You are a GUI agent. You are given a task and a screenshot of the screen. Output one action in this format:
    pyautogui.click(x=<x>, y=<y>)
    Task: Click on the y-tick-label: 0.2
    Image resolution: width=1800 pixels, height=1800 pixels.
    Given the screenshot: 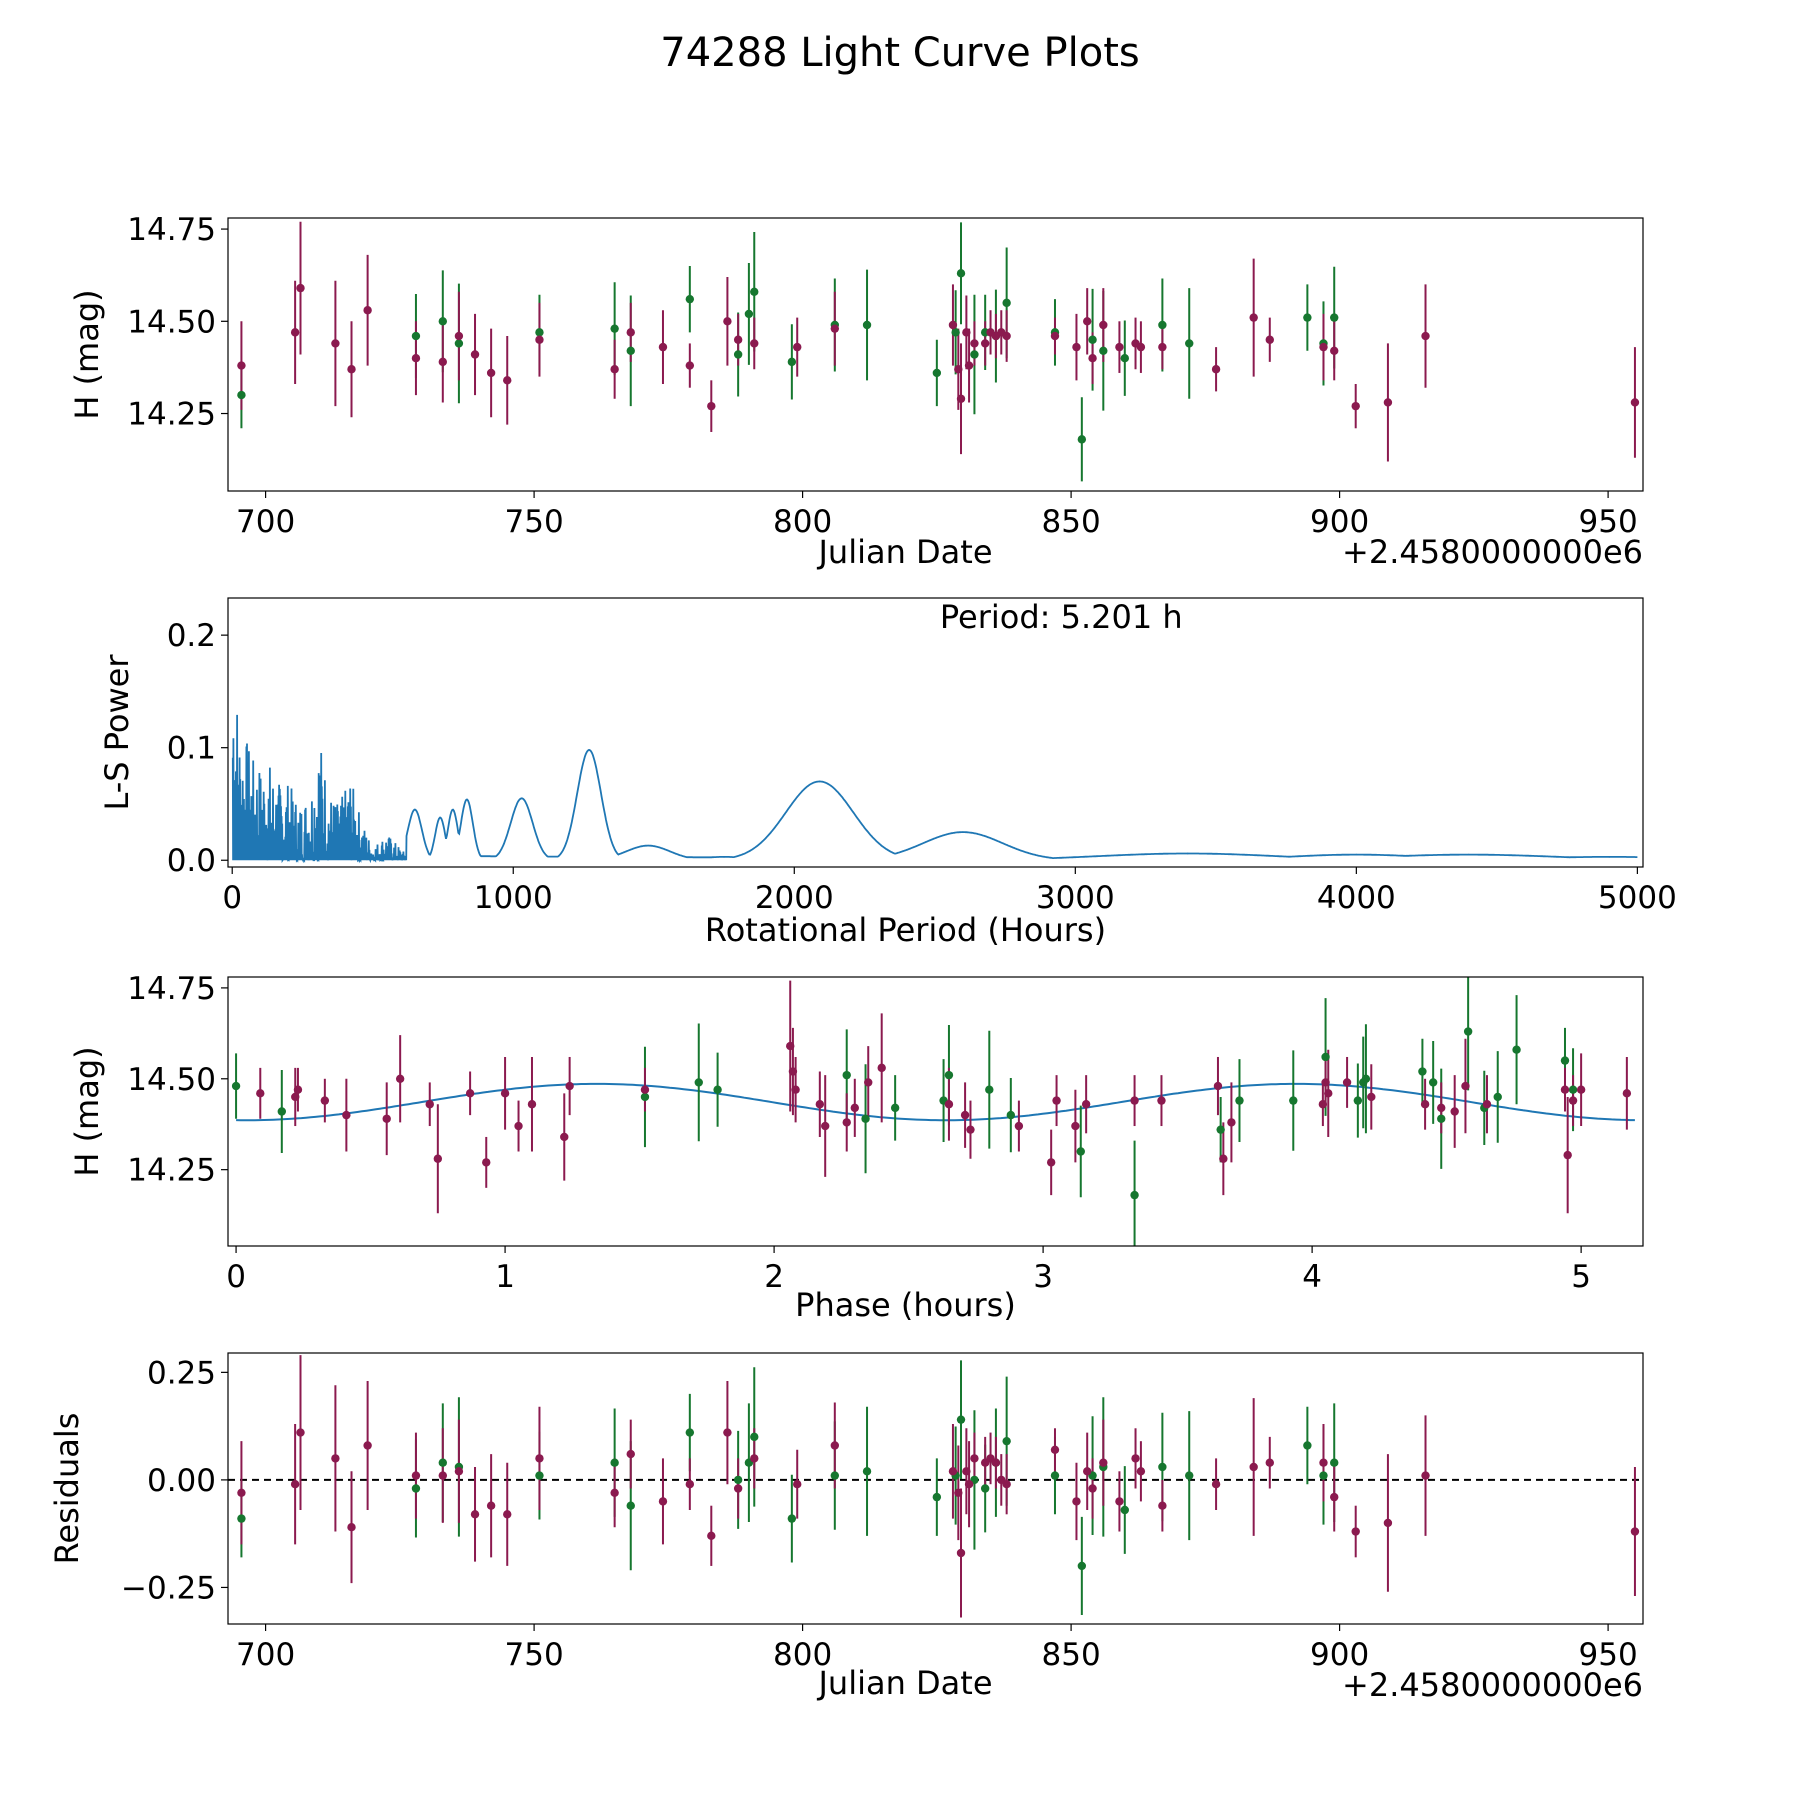 What is the action you would take?
    pyautogui.click(x=191, y=636)
    